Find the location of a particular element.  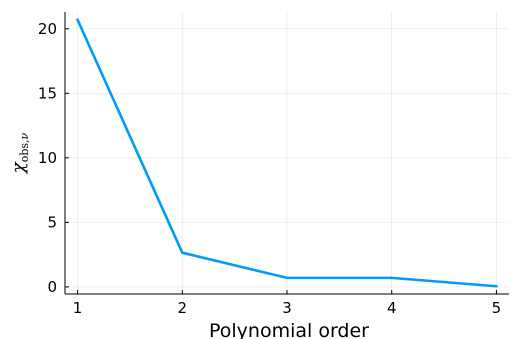

svg-text: χobs,ν is located at coordinates (19, 153).